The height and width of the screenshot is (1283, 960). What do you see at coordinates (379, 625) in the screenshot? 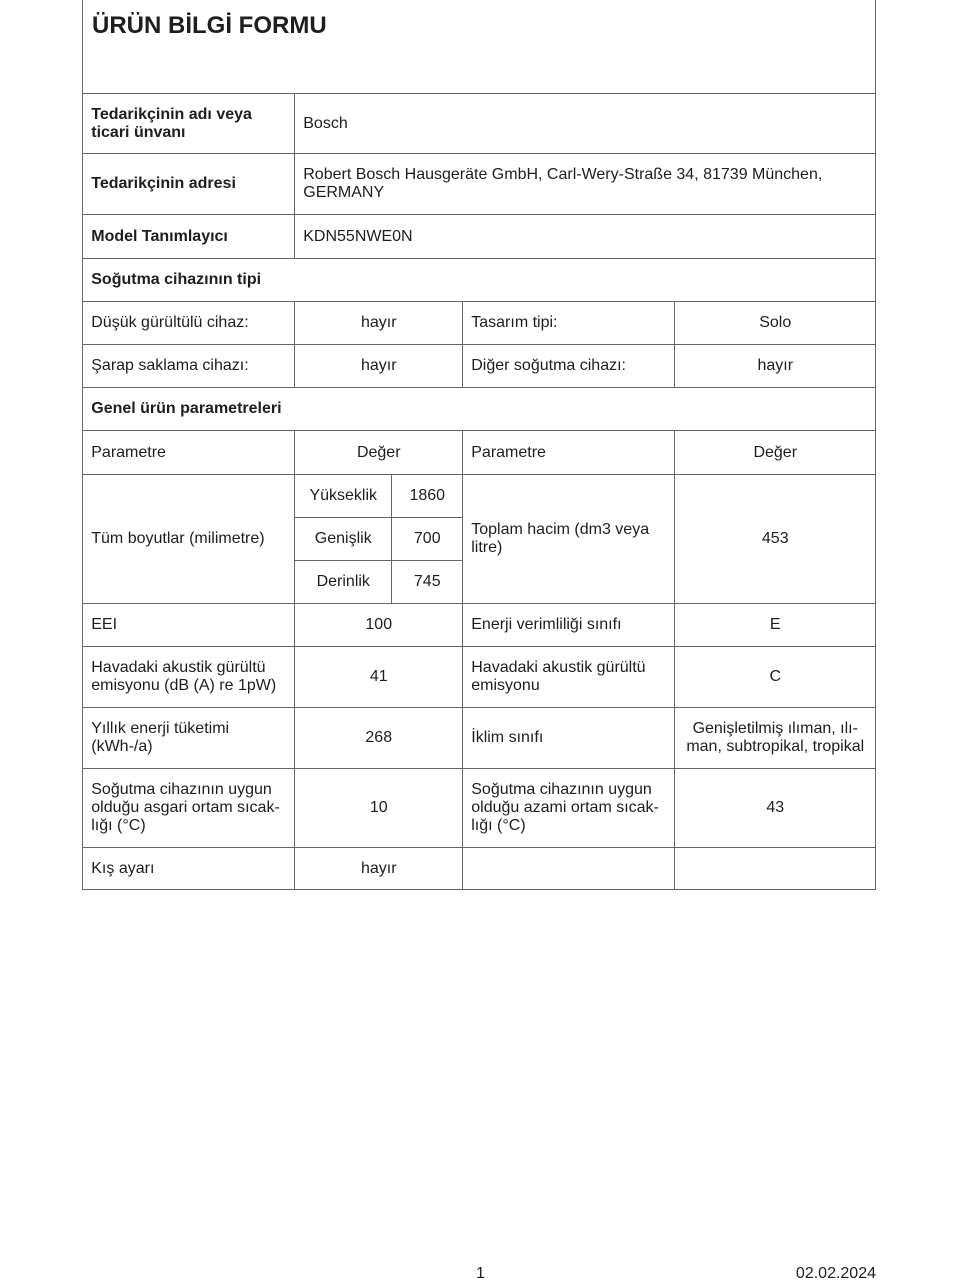
I see `eei: 100` at bounding box center [379, 625].